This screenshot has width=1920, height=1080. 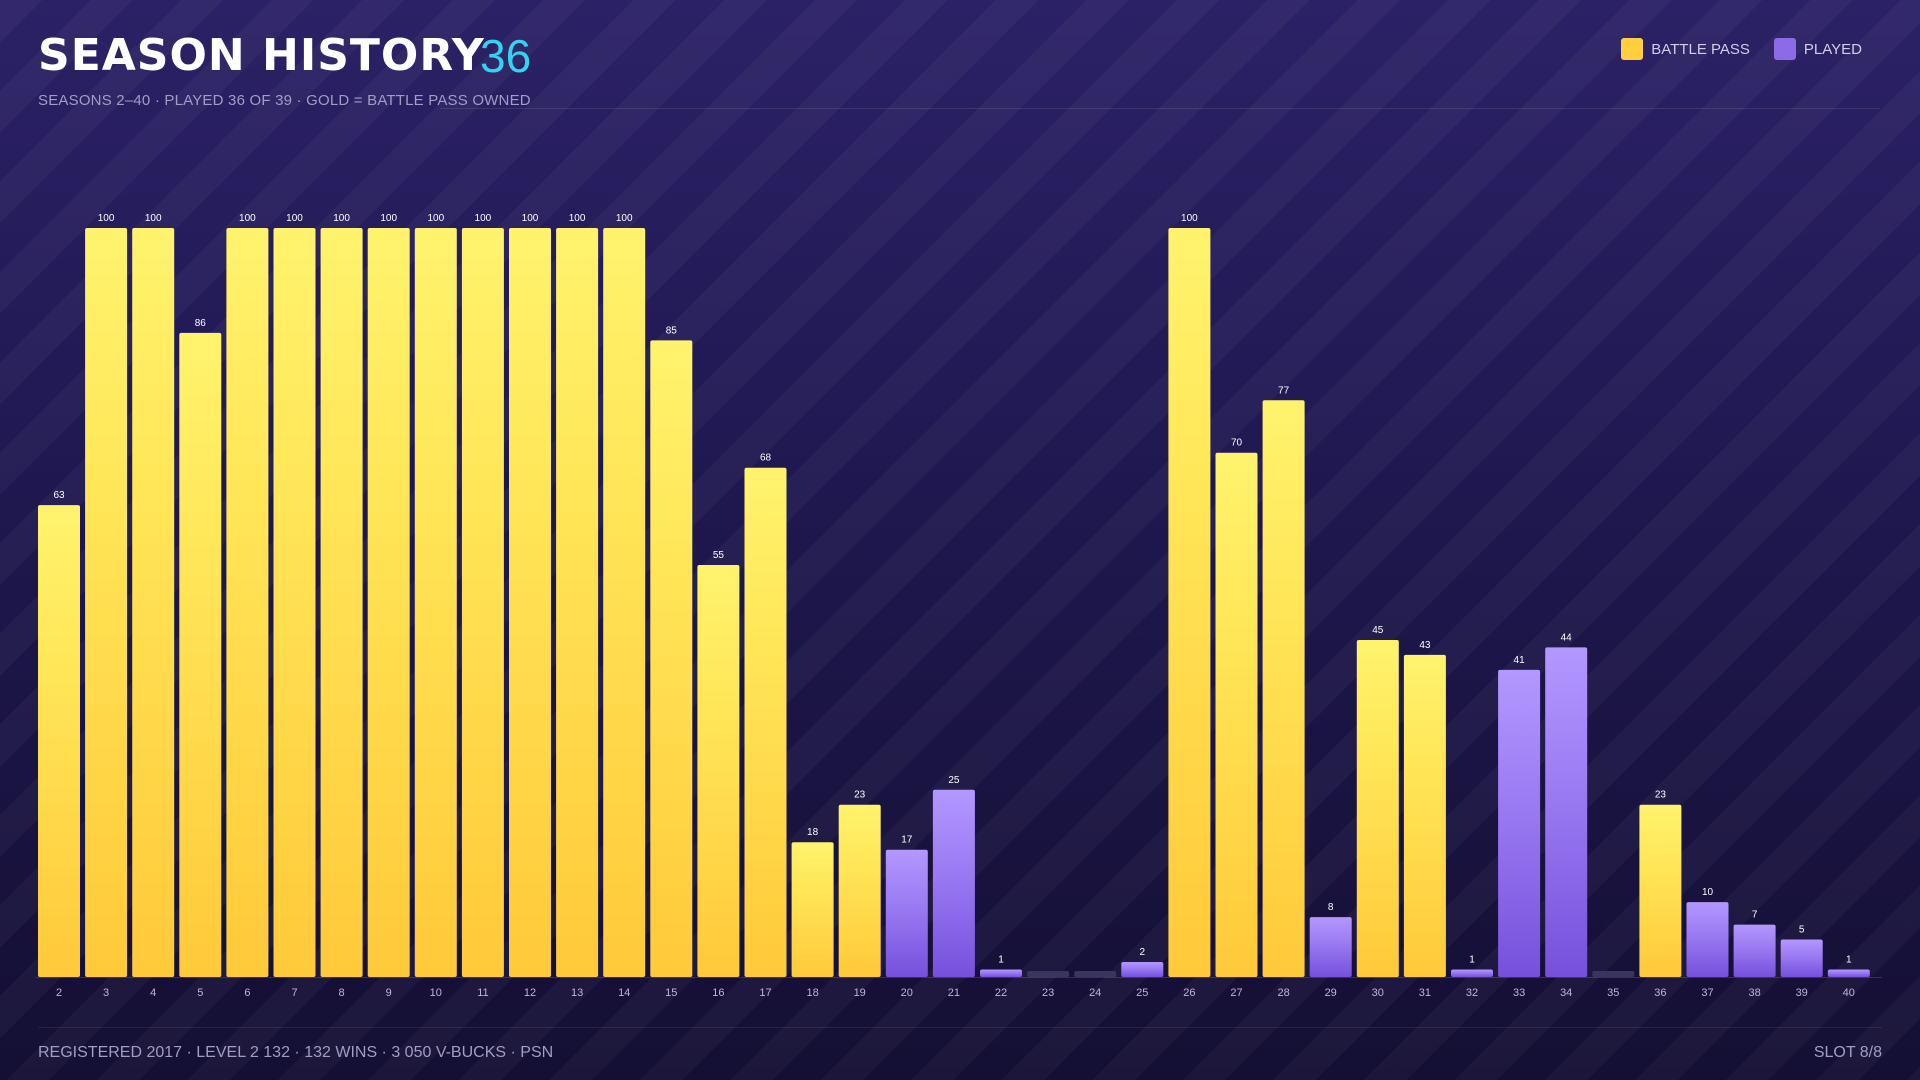 I want to click on bar-value-label-season-37: 10, so click(x=1708, y=892).